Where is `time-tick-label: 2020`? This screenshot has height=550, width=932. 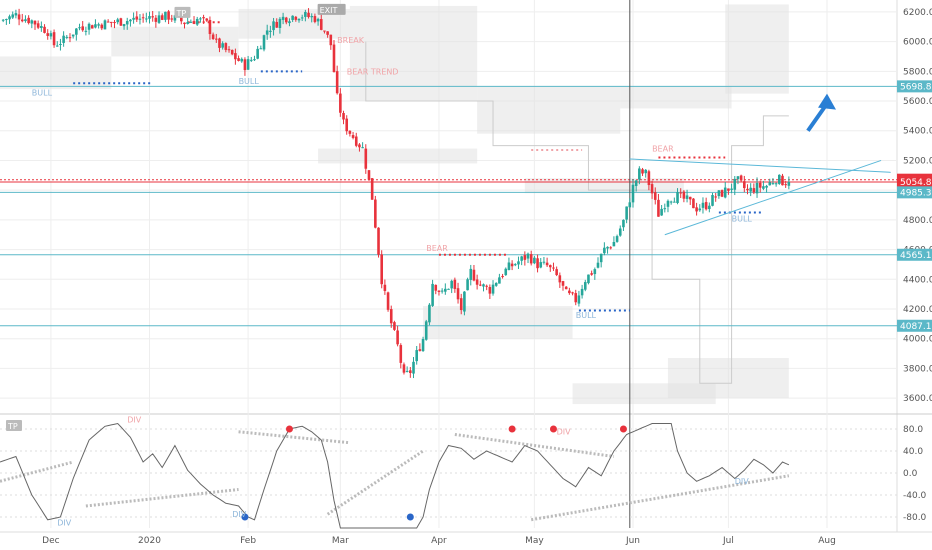 time-tick-label: 2020 is located at coordinates (149, 541).